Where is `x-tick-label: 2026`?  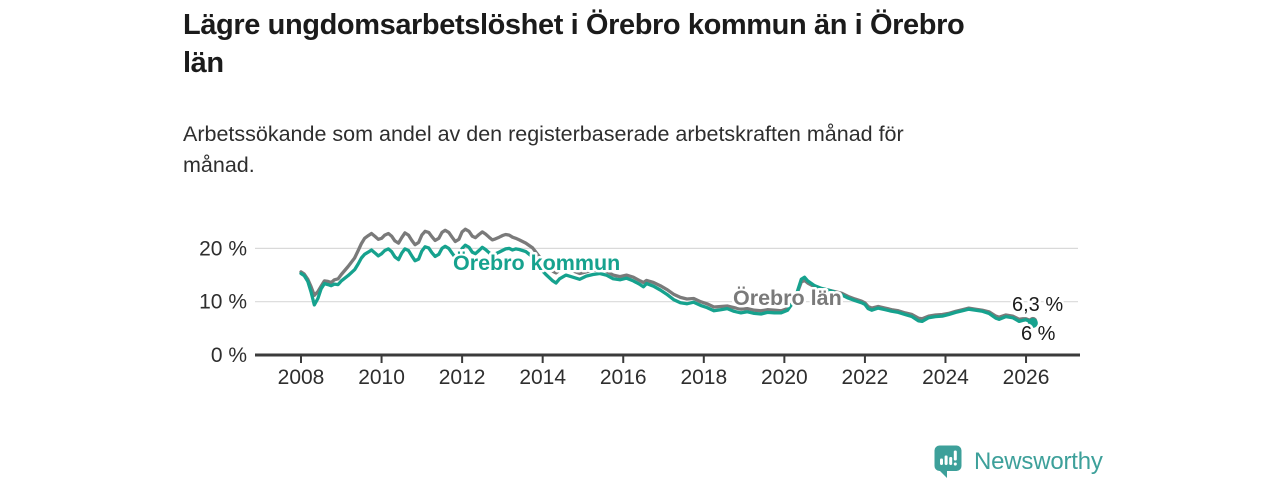
x-tick-label: 2026 is located at coordinates (1026, 377).